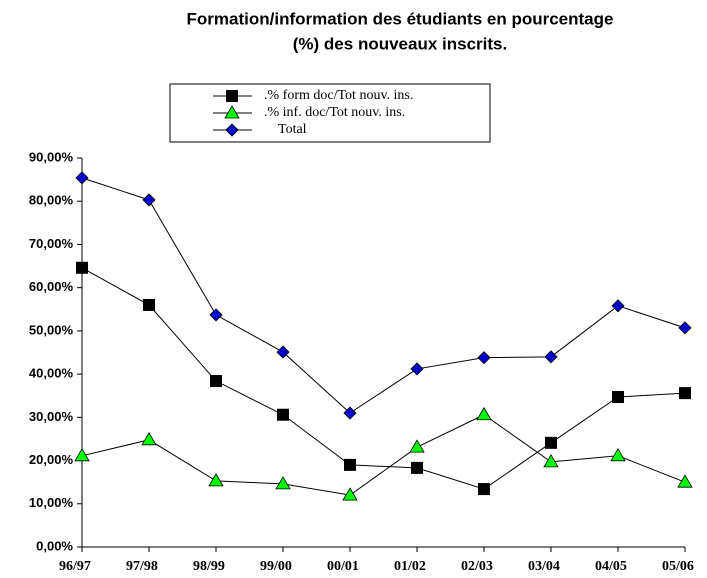 This screenshot has height=578, width=707. I want to click on x-tick-label: 00/01, so click(343, 566).